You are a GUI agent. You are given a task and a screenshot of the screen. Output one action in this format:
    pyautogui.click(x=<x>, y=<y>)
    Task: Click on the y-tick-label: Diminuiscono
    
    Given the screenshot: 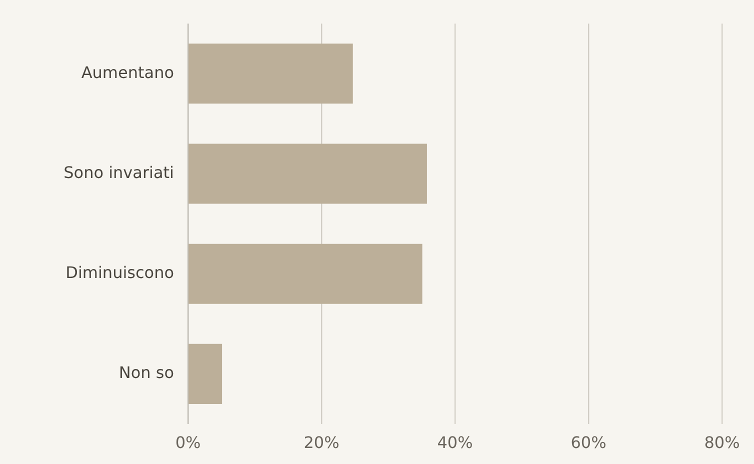 What is the action you would take?
    pyautogui.click(x=120, y=272)
    